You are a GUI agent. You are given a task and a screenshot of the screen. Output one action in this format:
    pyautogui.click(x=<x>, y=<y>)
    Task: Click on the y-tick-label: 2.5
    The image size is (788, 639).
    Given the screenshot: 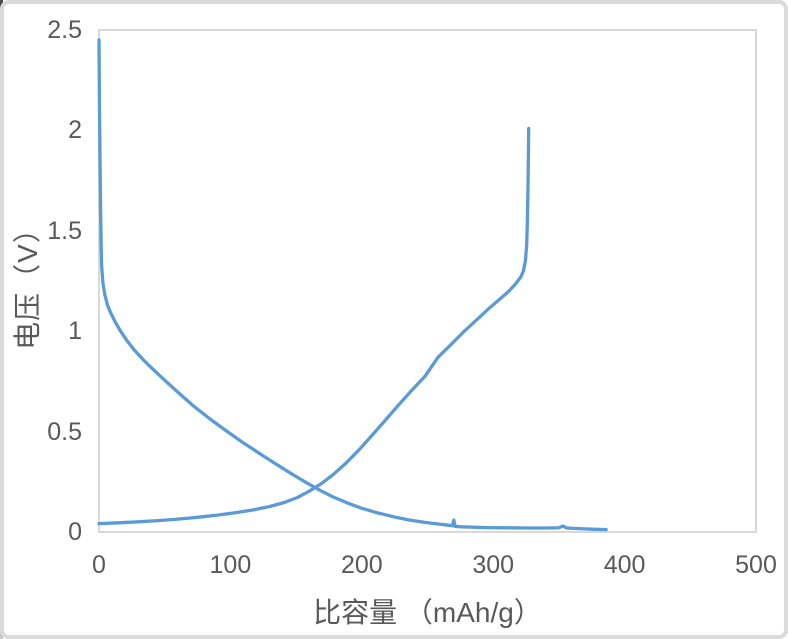 What is the action you would take?
    pyautogui.click(x=64, y=30)
    